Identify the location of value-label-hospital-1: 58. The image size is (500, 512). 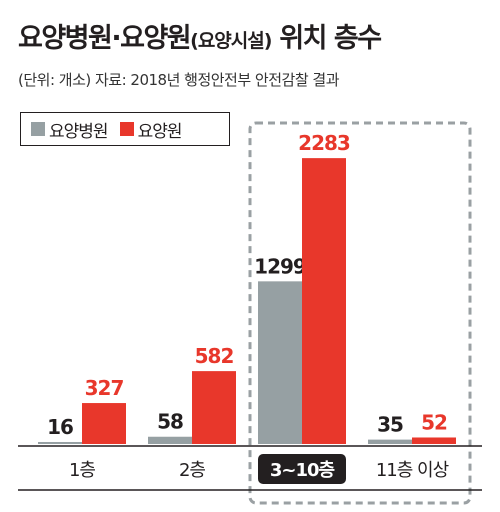
(170, 422).